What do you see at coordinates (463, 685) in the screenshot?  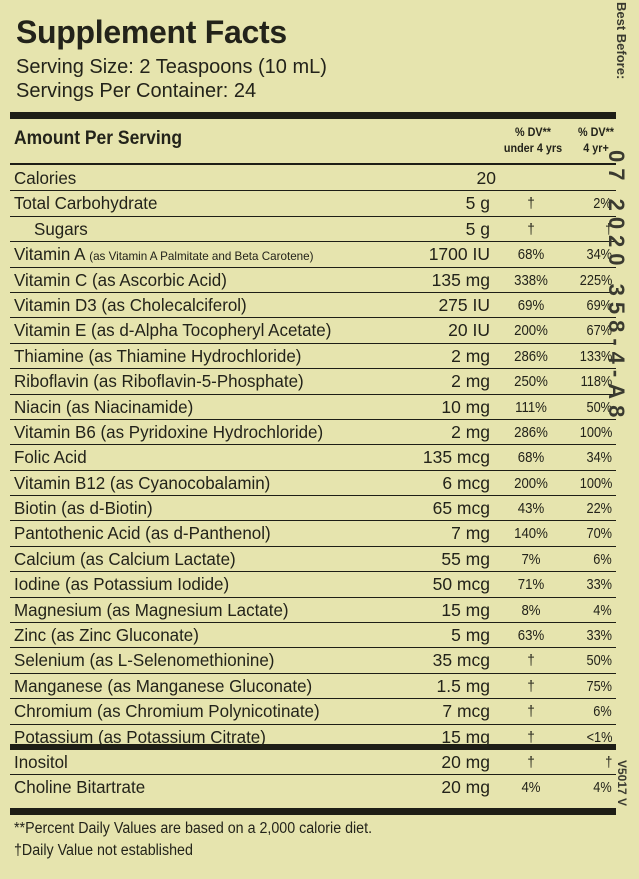 I see `amount: 1.5 mg` at bounding box center [463, 685].